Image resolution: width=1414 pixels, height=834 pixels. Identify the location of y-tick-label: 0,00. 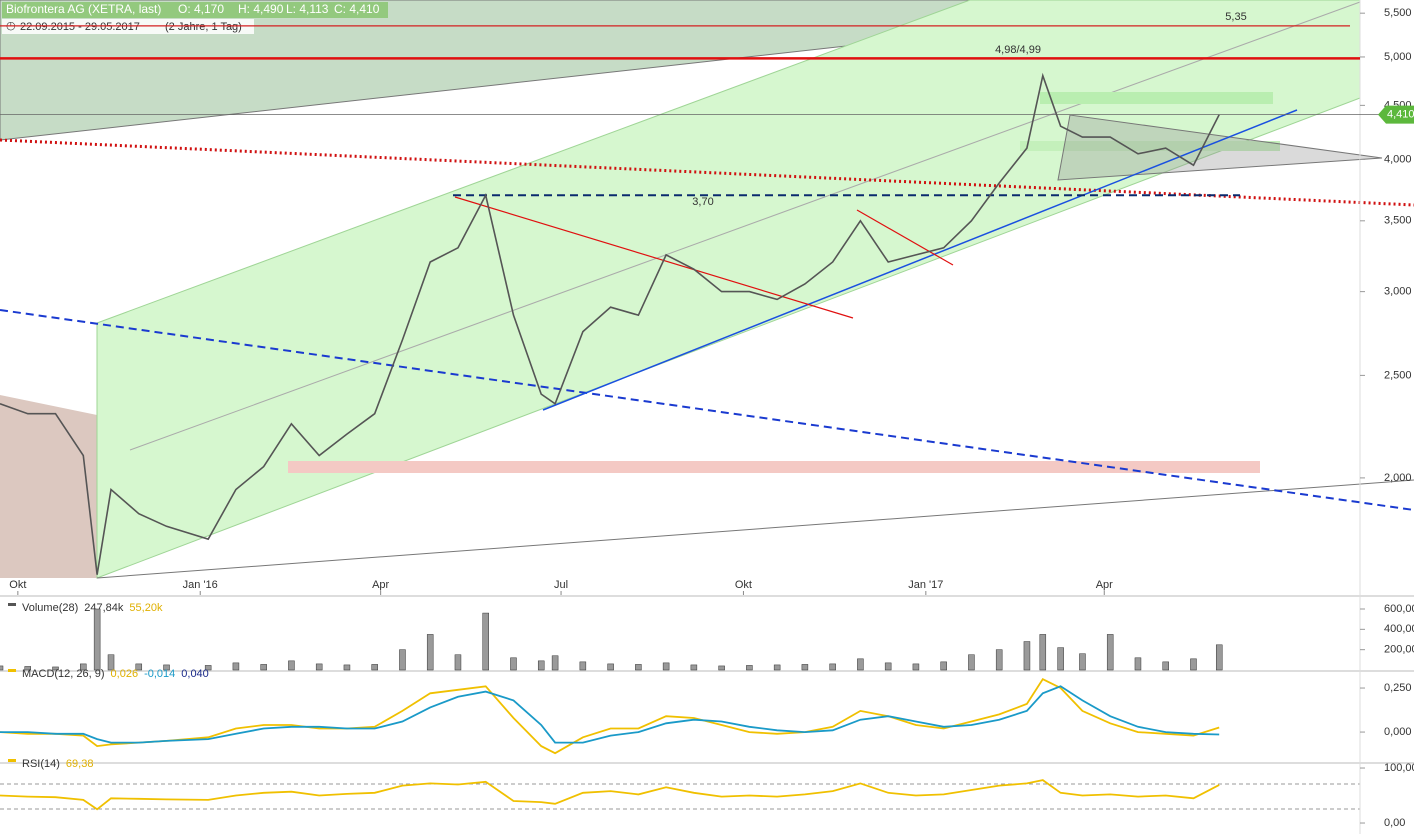
(1394, 823).